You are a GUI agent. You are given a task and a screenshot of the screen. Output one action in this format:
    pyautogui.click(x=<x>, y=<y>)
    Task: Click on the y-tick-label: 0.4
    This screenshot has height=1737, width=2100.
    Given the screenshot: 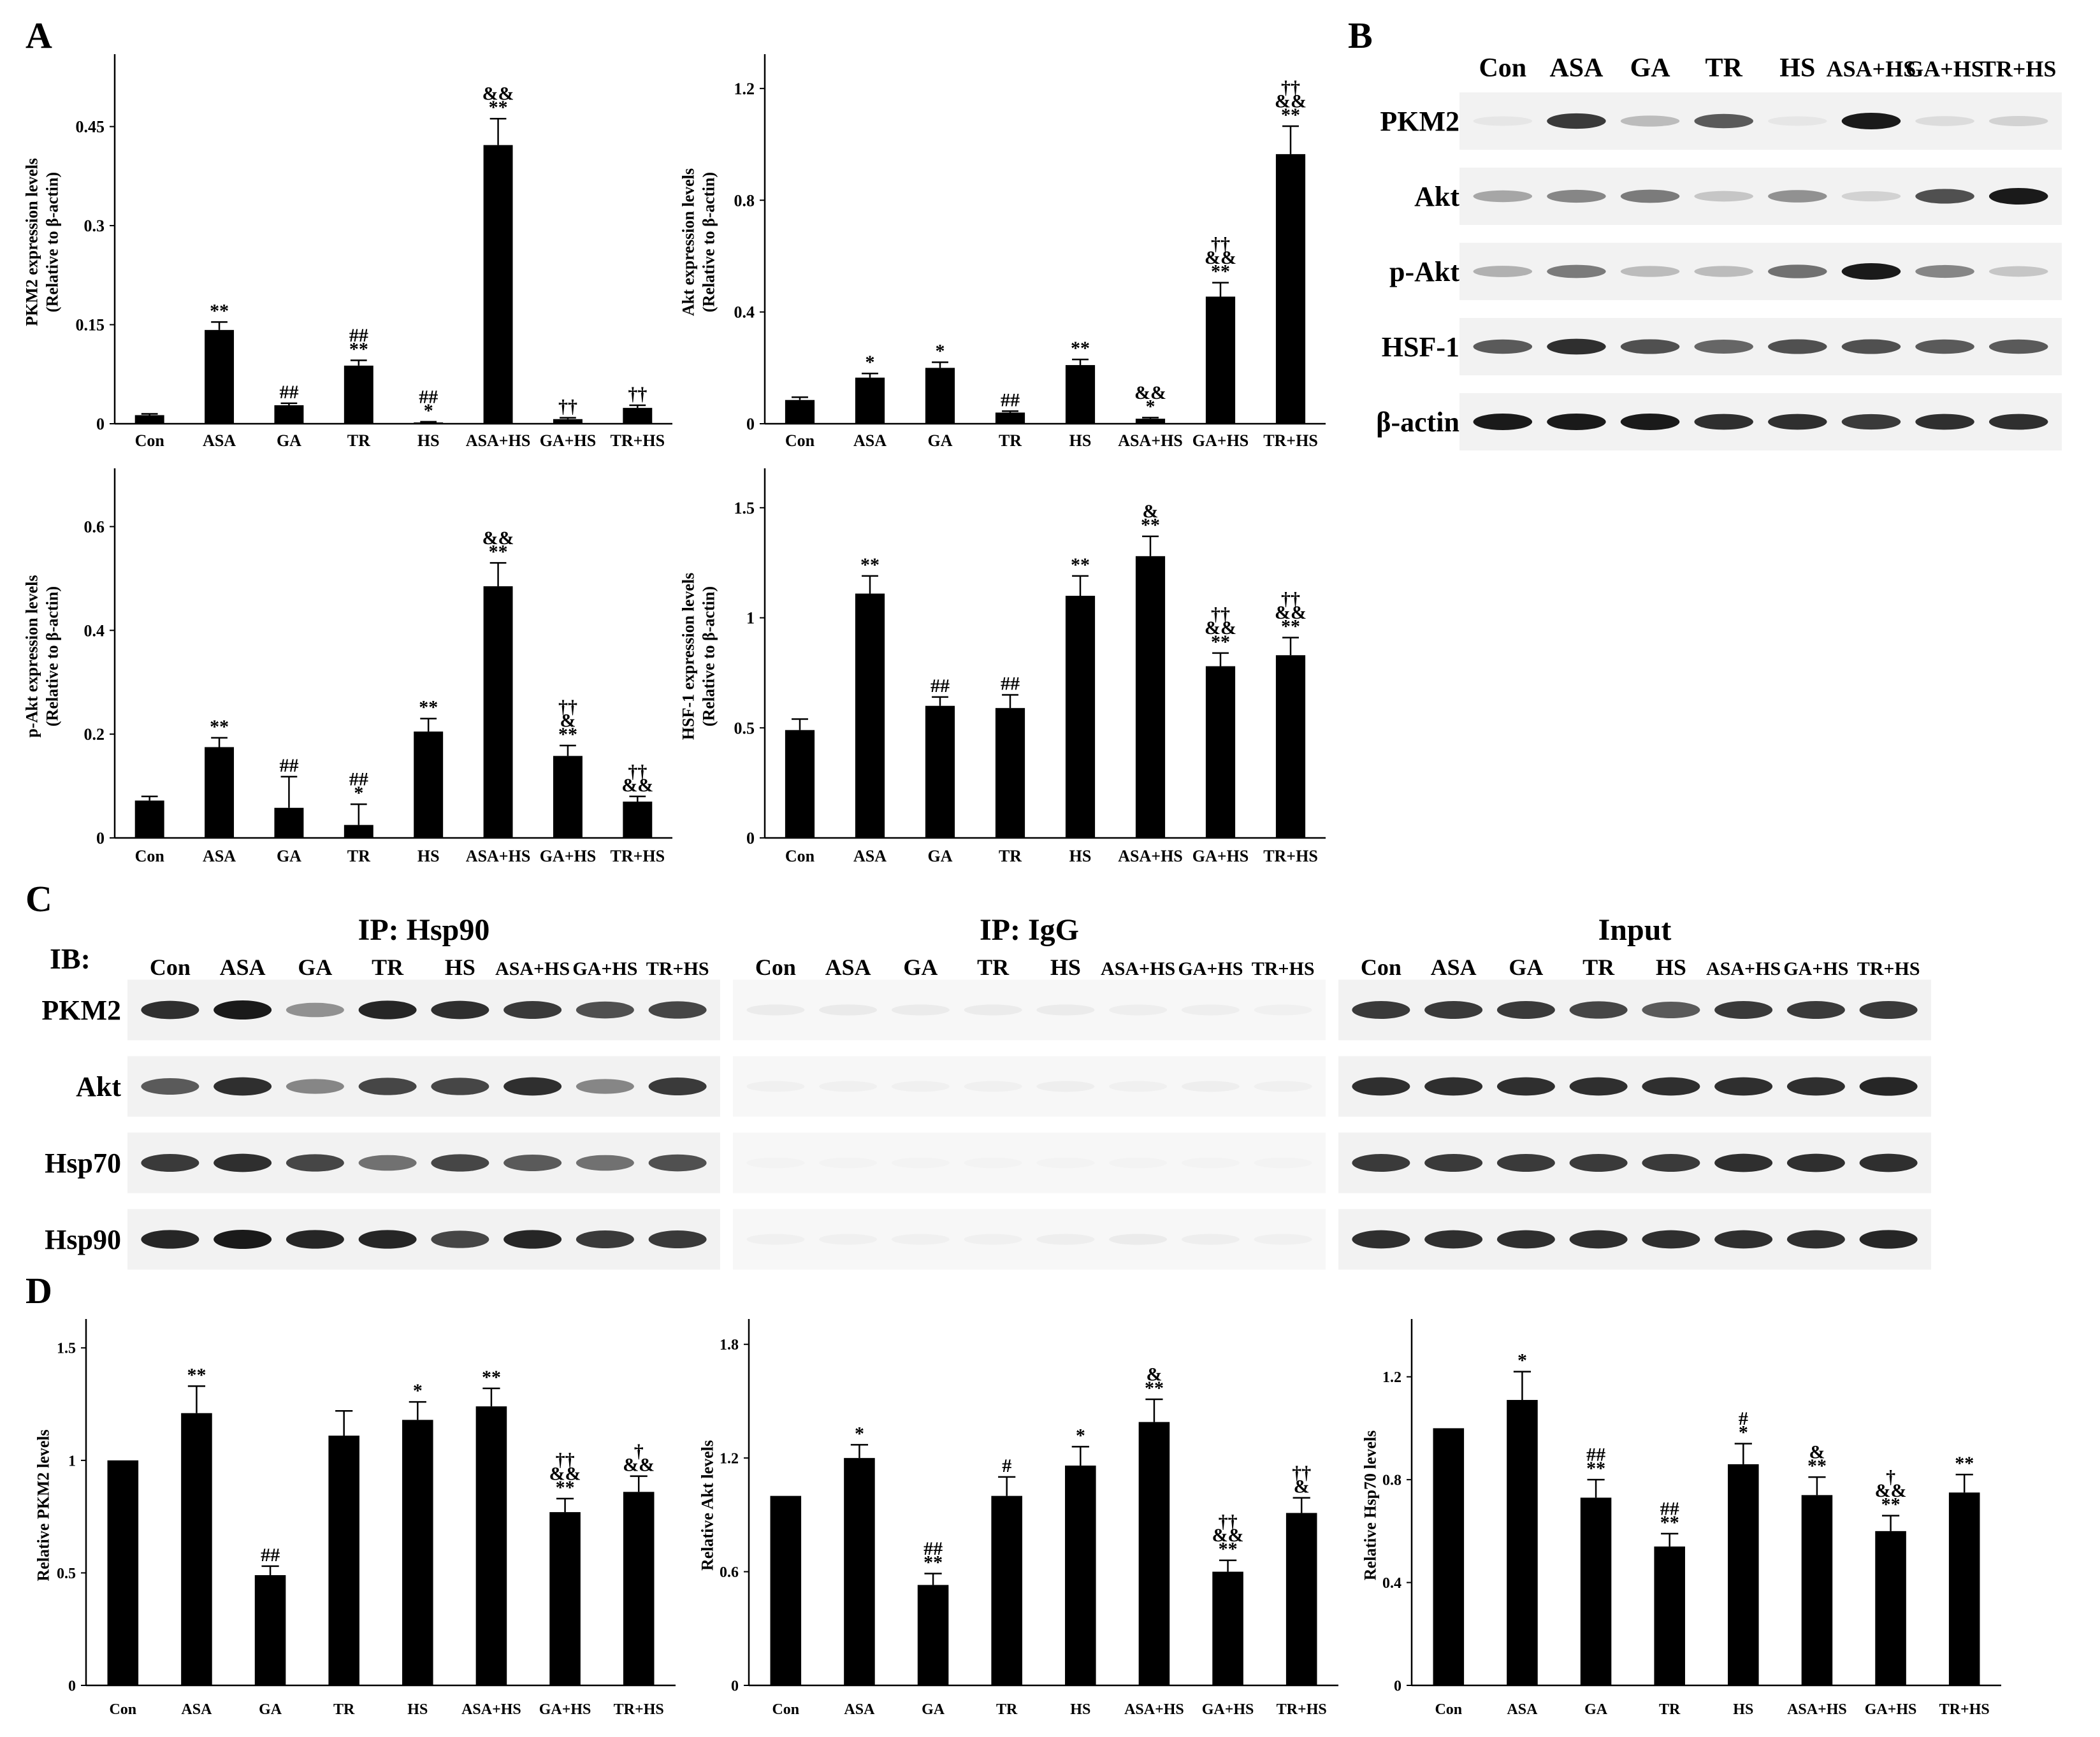 What is the action you would take?
    pyautogui.click(x=1391, y=1583)
    